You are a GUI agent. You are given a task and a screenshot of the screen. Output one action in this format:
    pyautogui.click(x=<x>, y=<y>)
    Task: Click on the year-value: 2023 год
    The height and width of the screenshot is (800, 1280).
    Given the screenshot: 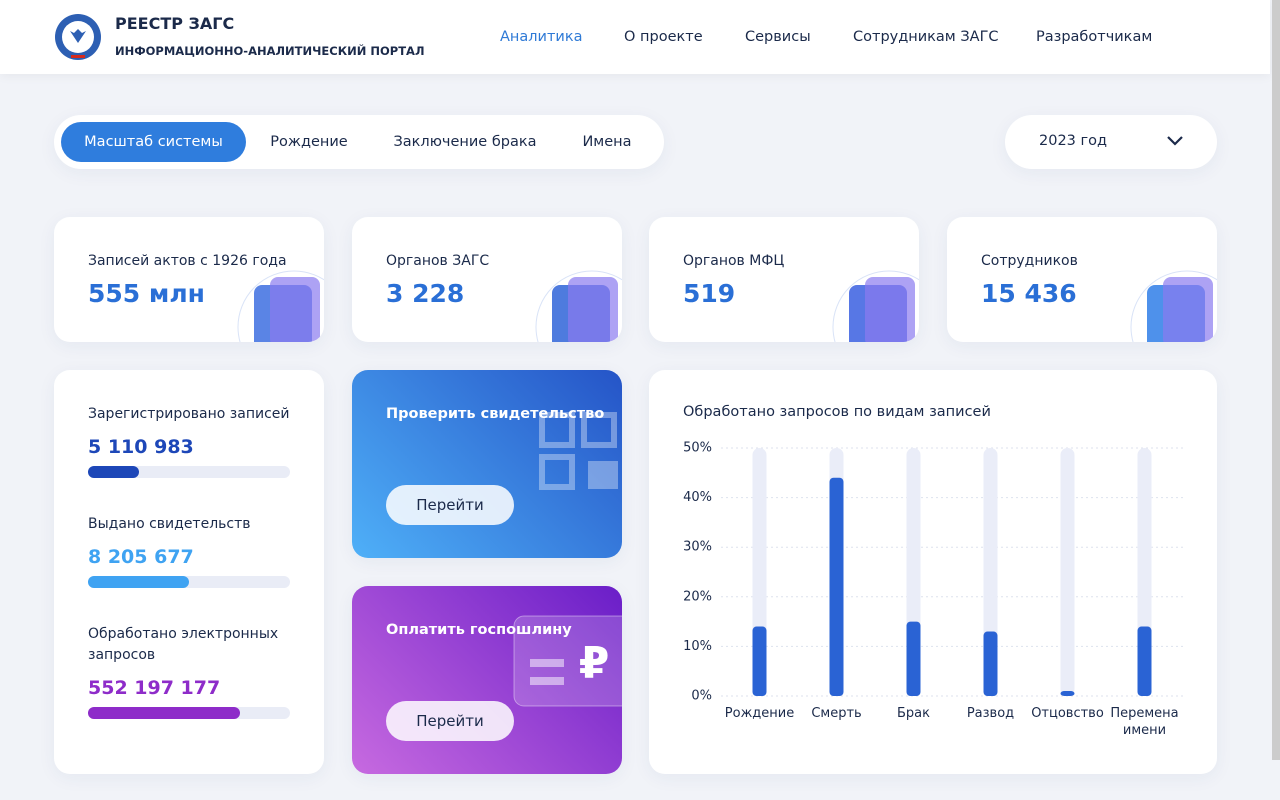 What is the action you would take?
    pyautogui.click(x=1073, y=141)
    